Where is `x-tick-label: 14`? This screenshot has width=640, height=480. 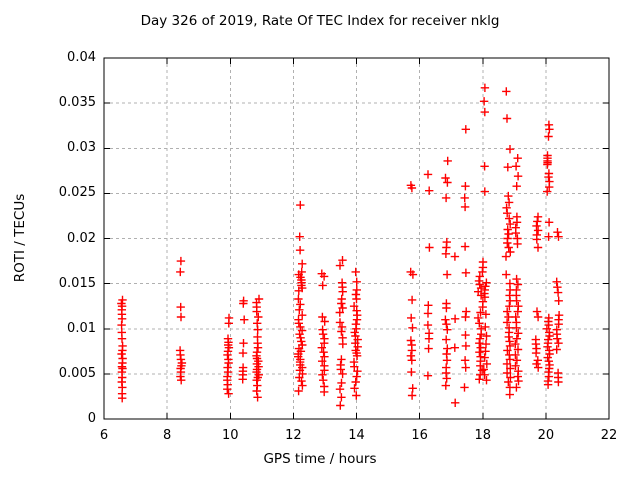 x-tick-label: 14 is located at coordinates (356, 435).